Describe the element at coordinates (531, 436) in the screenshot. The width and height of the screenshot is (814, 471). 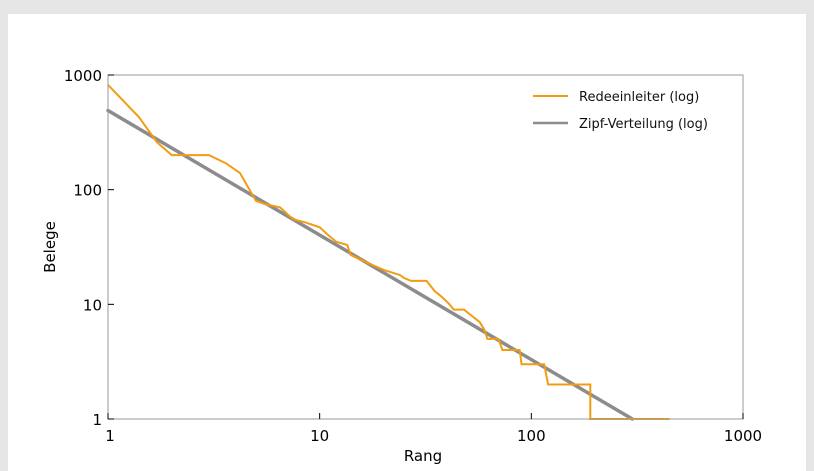
I see `x-tick-label-100: 100` at that location.